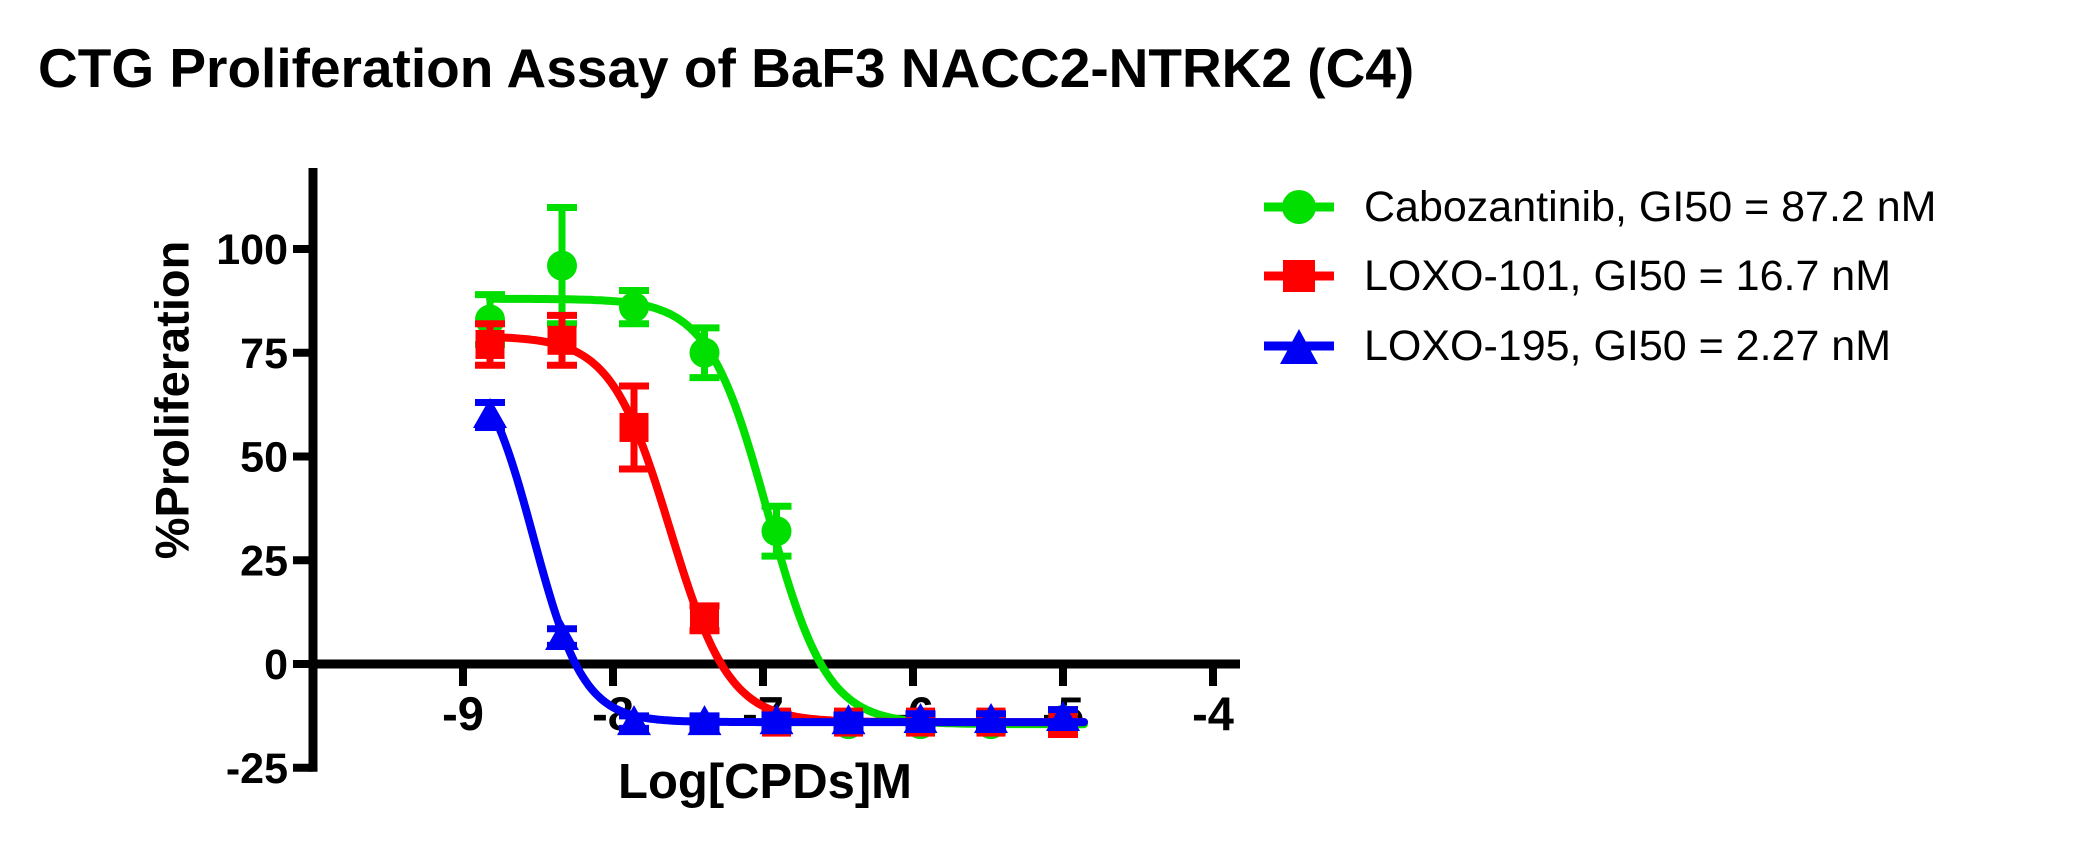  What do you see at coordinates (1650, 206) in the screenshot?
I see `legend-label-cabozantinib: Cabozantinib, GI50 = 87.2 nM` at bounding box center [1650, 206].